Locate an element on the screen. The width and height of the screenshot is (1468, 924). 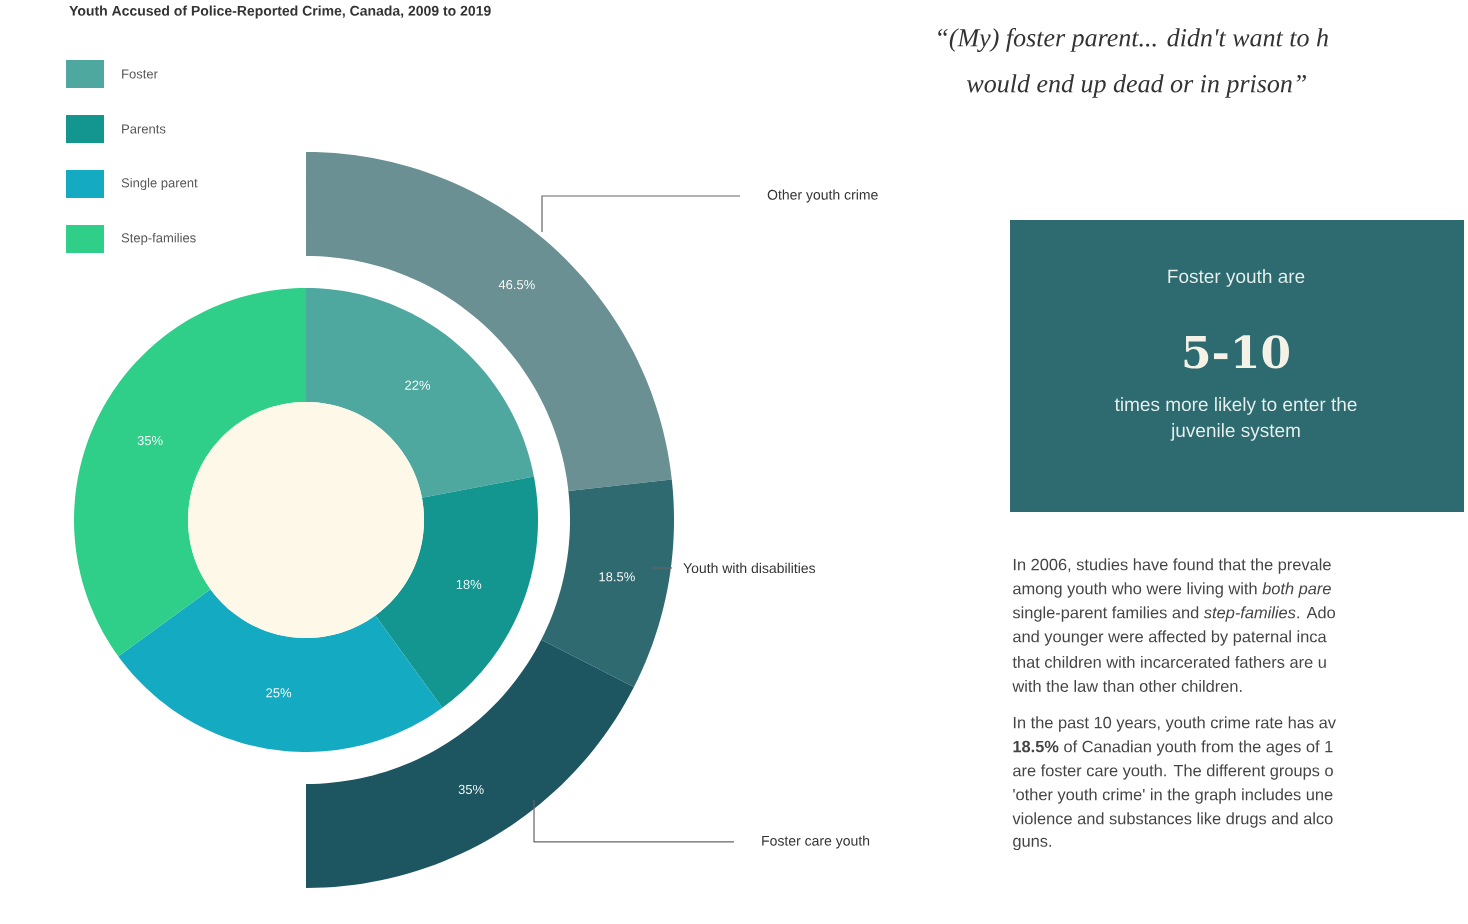
text: juvenile system is located at coordinates (1235, 432).